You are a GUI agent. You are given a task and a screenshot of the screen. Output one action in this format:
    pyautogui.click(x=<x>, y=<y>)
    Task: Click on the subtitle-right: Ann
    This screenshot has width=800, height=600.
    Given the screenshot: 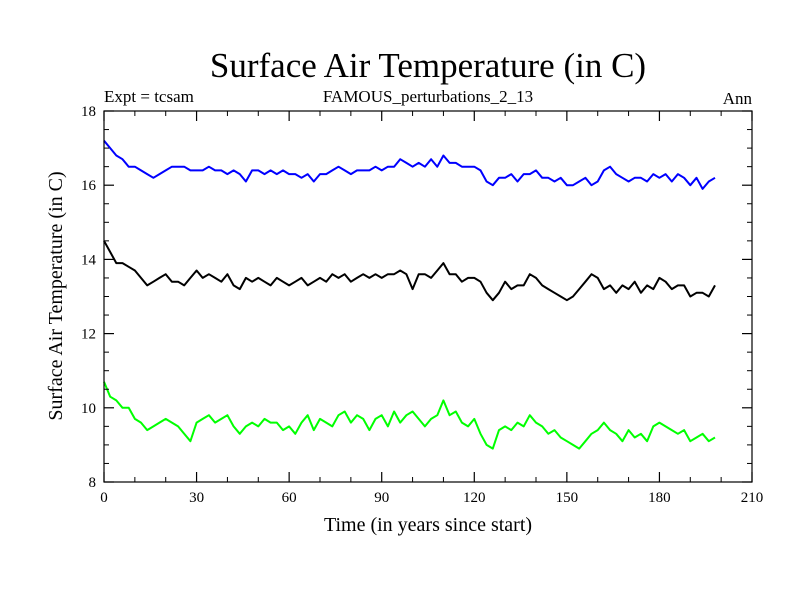 What is the action you would take?
    pyautogui.click(x=738, y=98)
    